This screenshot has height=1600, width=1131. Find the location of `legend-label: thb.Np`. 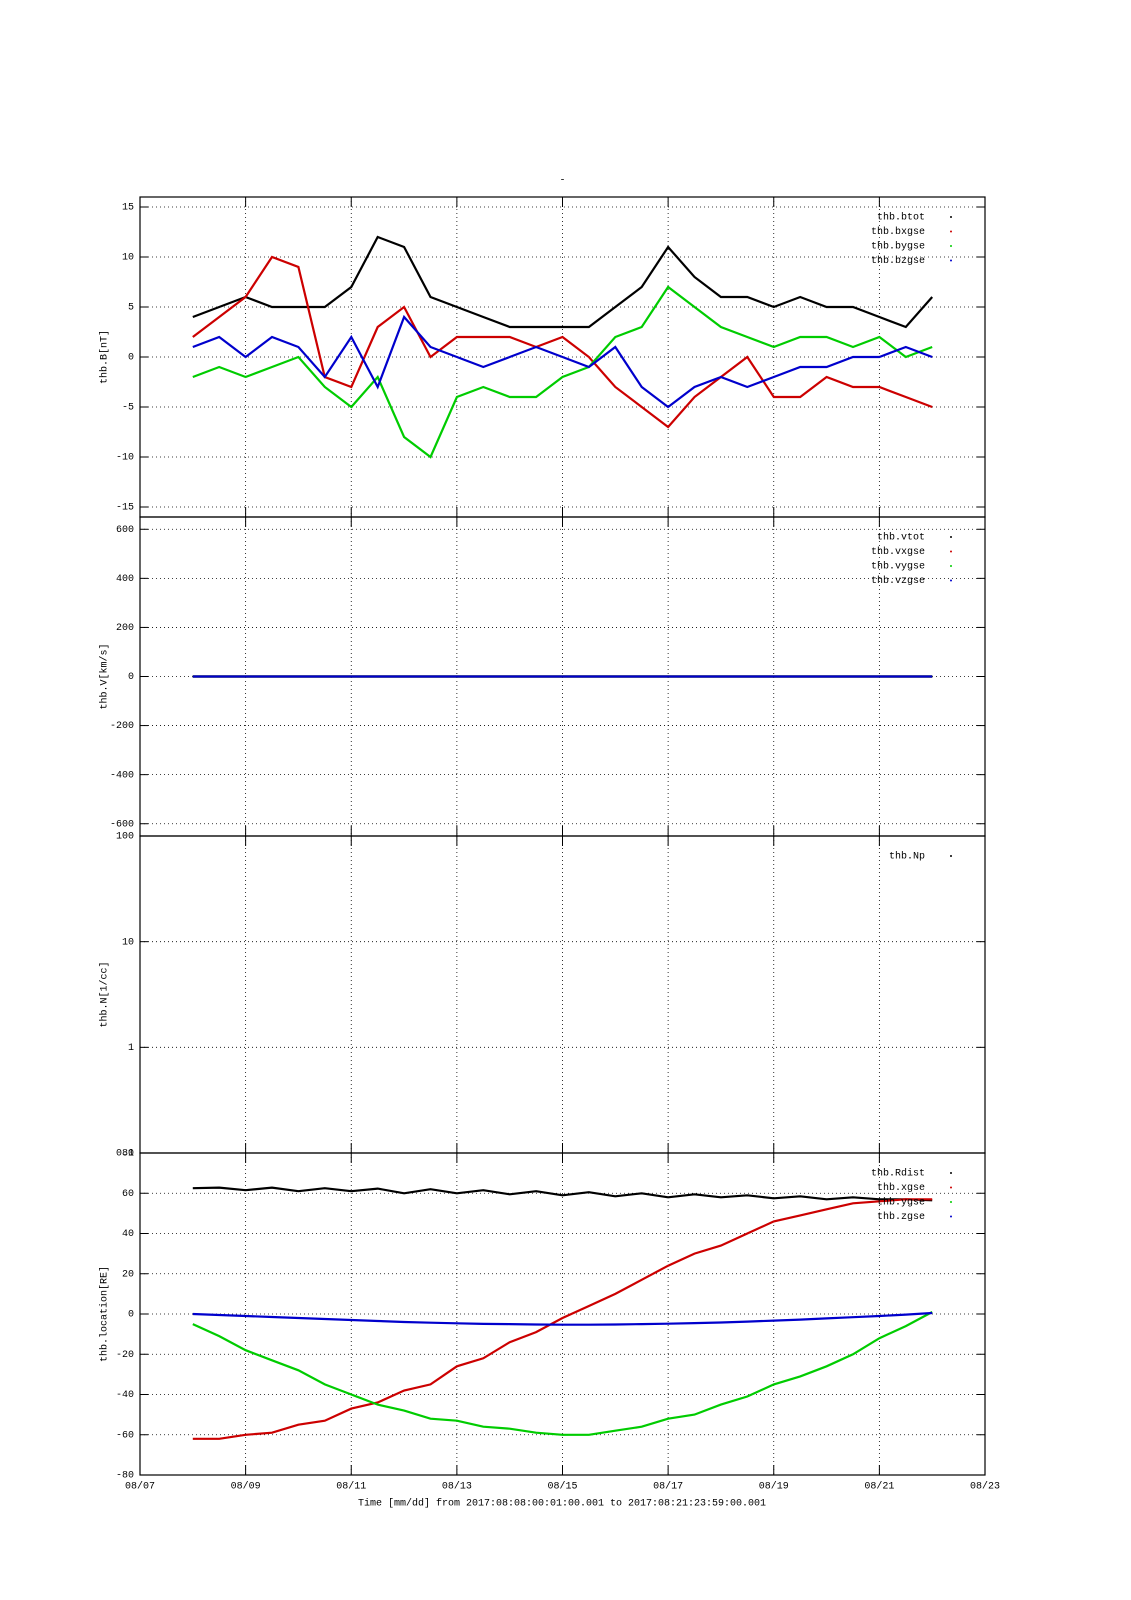

legend-label: thb.Np is located at coordinates (907, 857).